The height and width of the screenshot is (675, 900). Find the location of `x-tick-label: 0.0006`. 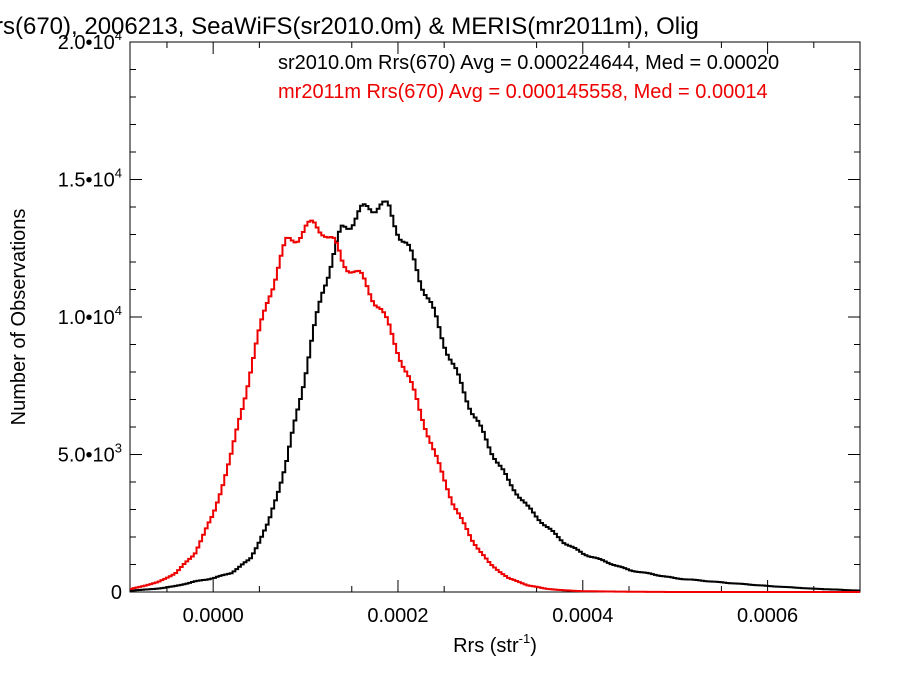

x-tick-label: 0.0006 is located at coordinates (767, 616).